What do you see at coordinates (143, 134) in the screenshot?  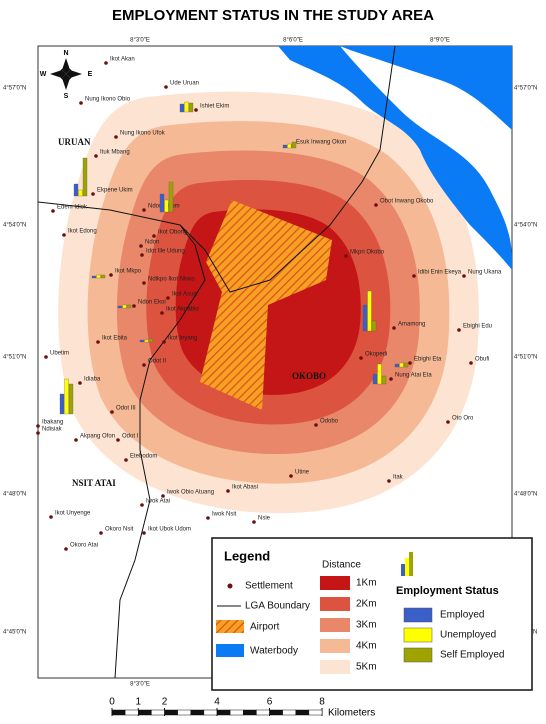 I see `settlement-label: Nung Ikono Ufok` at bounding box center [143, 134].